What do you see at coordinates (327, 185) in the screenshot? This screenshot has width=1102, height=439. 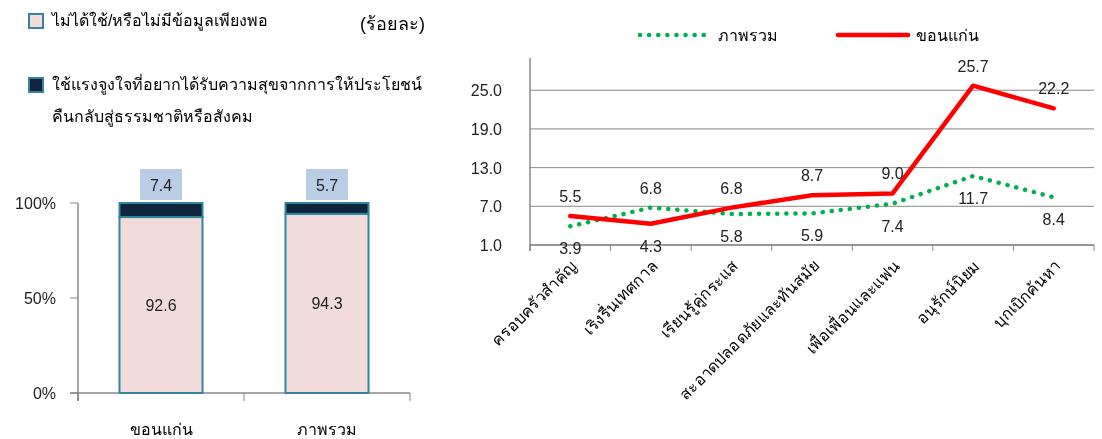 I see `data-label: 5.7` at bounding box center [327, 185].